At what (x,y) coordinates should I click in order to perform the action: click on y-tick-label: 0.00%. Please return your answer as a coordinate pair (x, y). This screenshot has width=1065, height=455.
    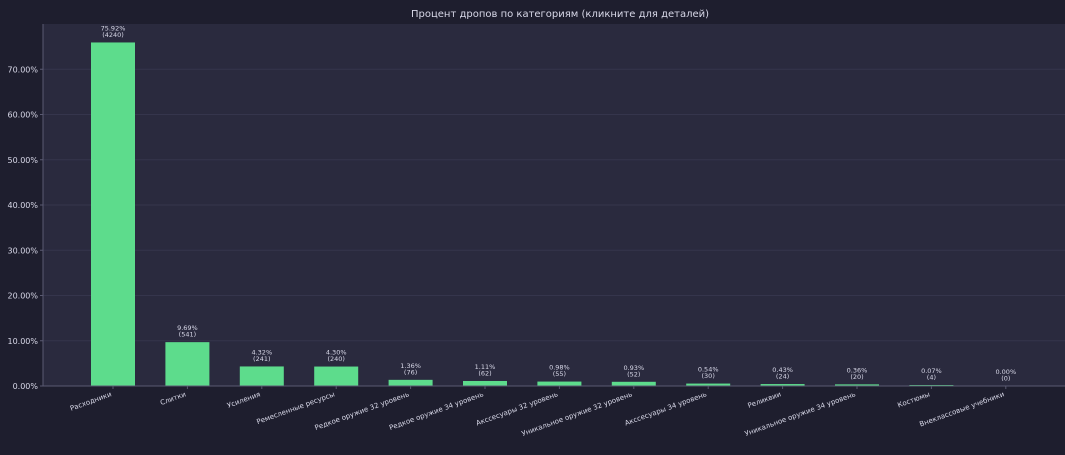
    Looking at the image, I should click on (26, 386).